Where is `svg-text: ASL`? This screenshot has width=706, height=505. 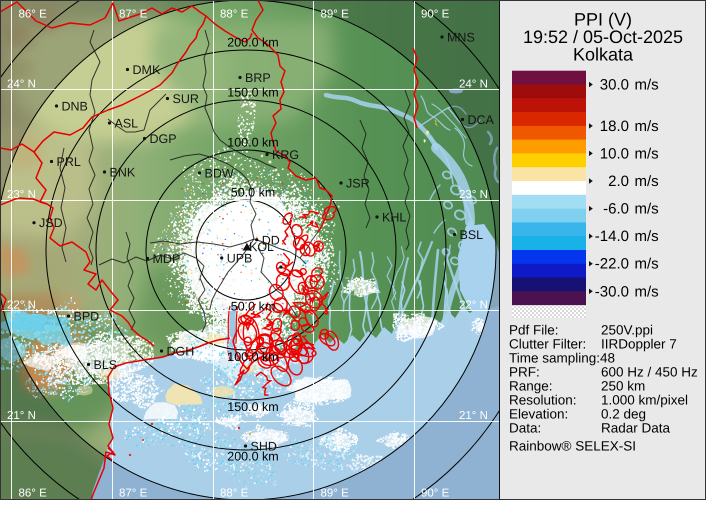
svg-text: ASL is located at coordinates (127, 124).